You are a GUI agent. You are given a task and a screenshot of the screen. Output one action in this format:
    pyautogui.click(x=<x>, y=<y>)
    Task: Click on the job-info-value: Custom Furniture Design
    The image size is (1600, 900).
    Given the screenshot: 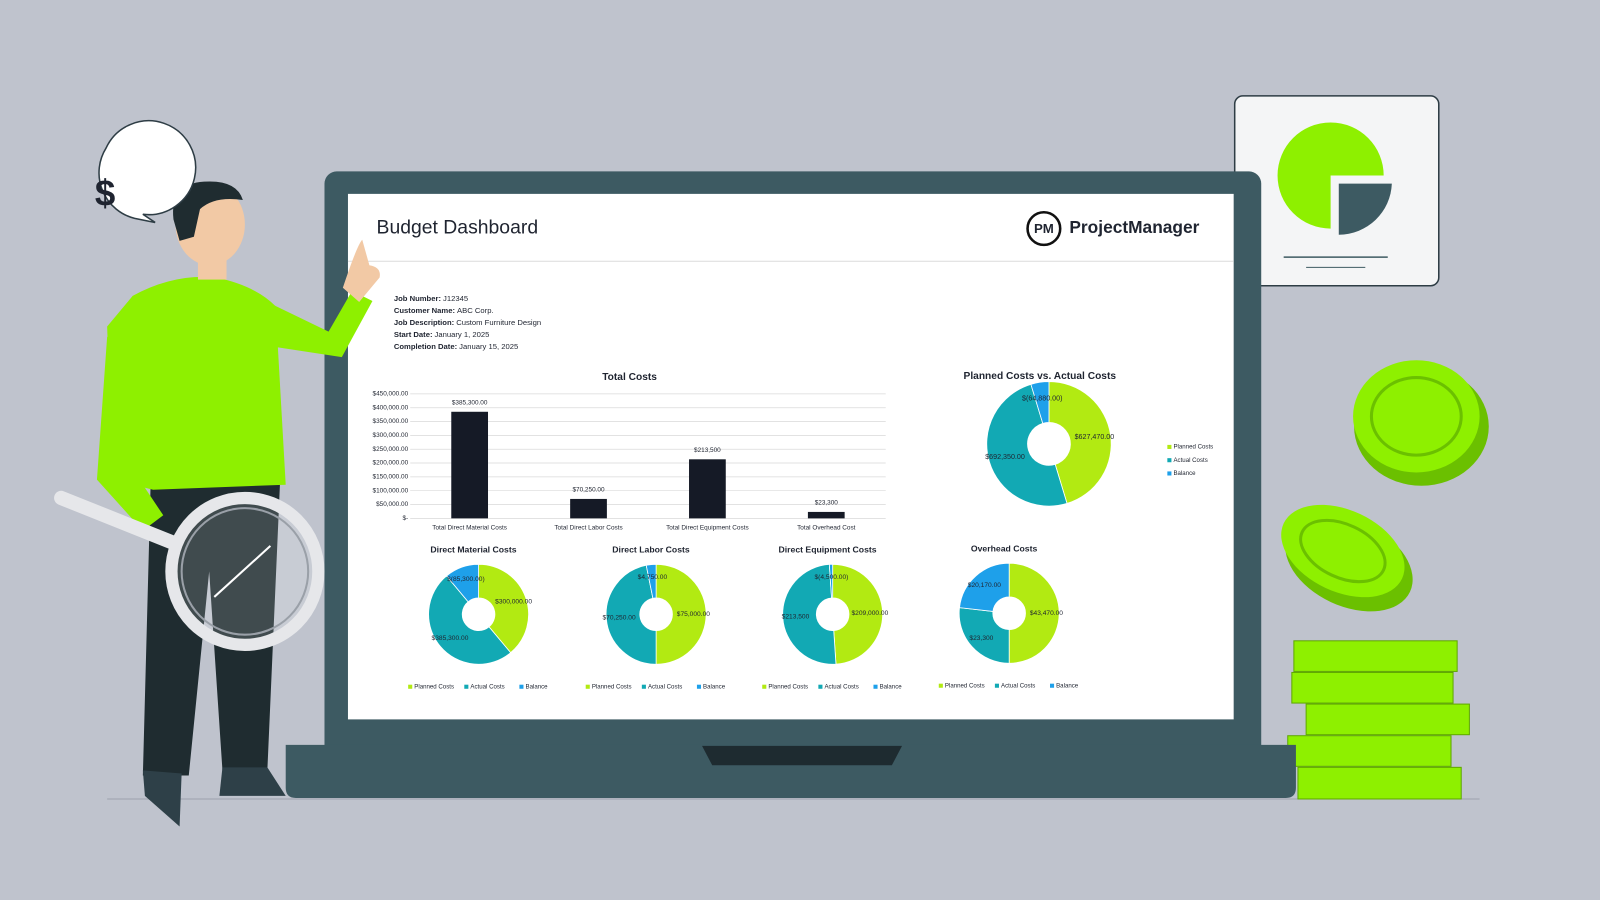 What is the action you would take?
    pyautogui.click(x=498, y=322)
    